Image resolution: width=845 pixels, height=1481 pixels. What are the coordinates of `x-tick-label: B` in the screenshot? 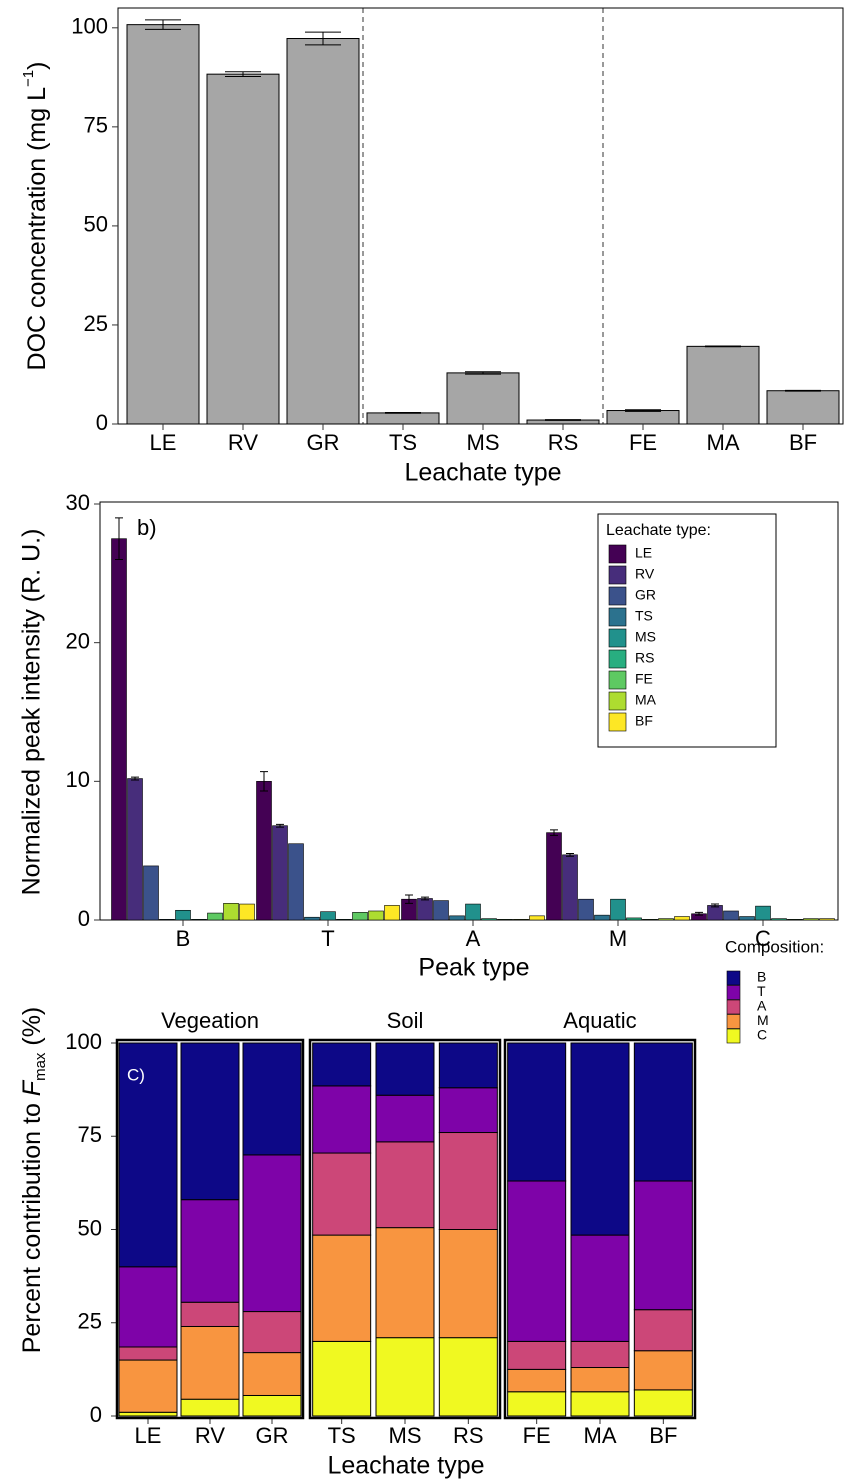 It's located at (183, 938).